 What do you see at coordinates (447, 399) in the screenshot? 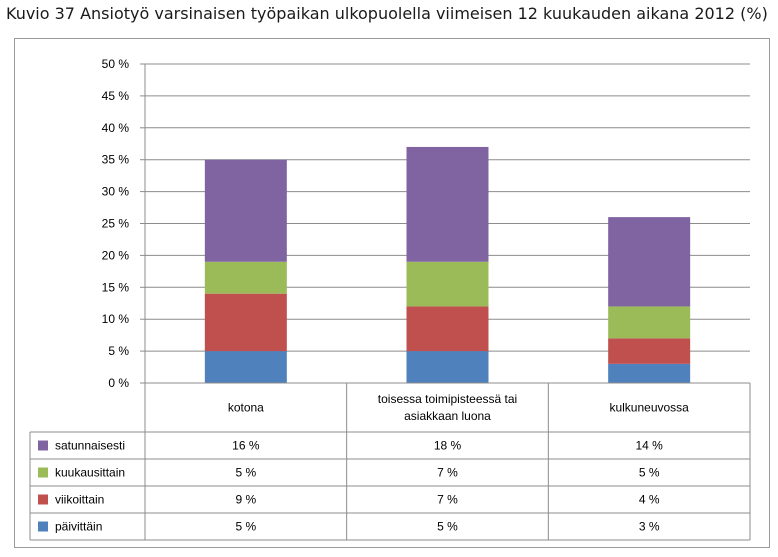
I see `category-label: toisessa toimipisteessä tai` at bounding box center [447, 399].